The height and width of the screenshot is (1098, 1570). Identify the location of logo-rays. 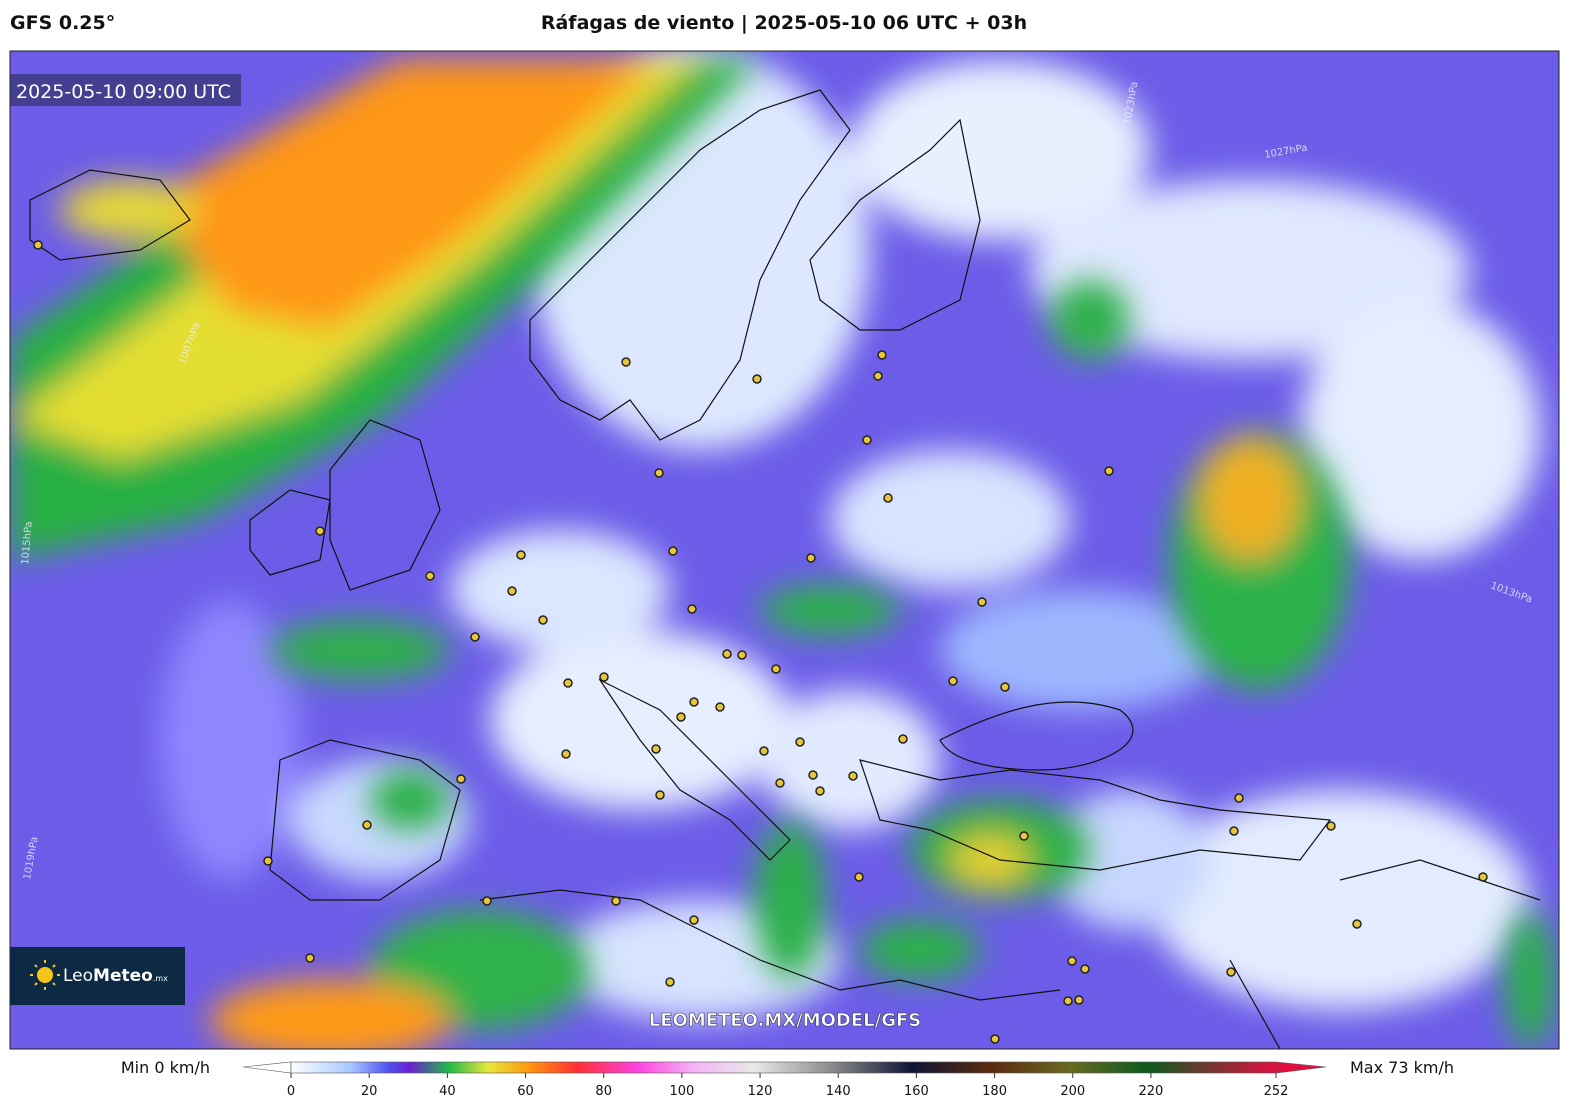
(45, 975).